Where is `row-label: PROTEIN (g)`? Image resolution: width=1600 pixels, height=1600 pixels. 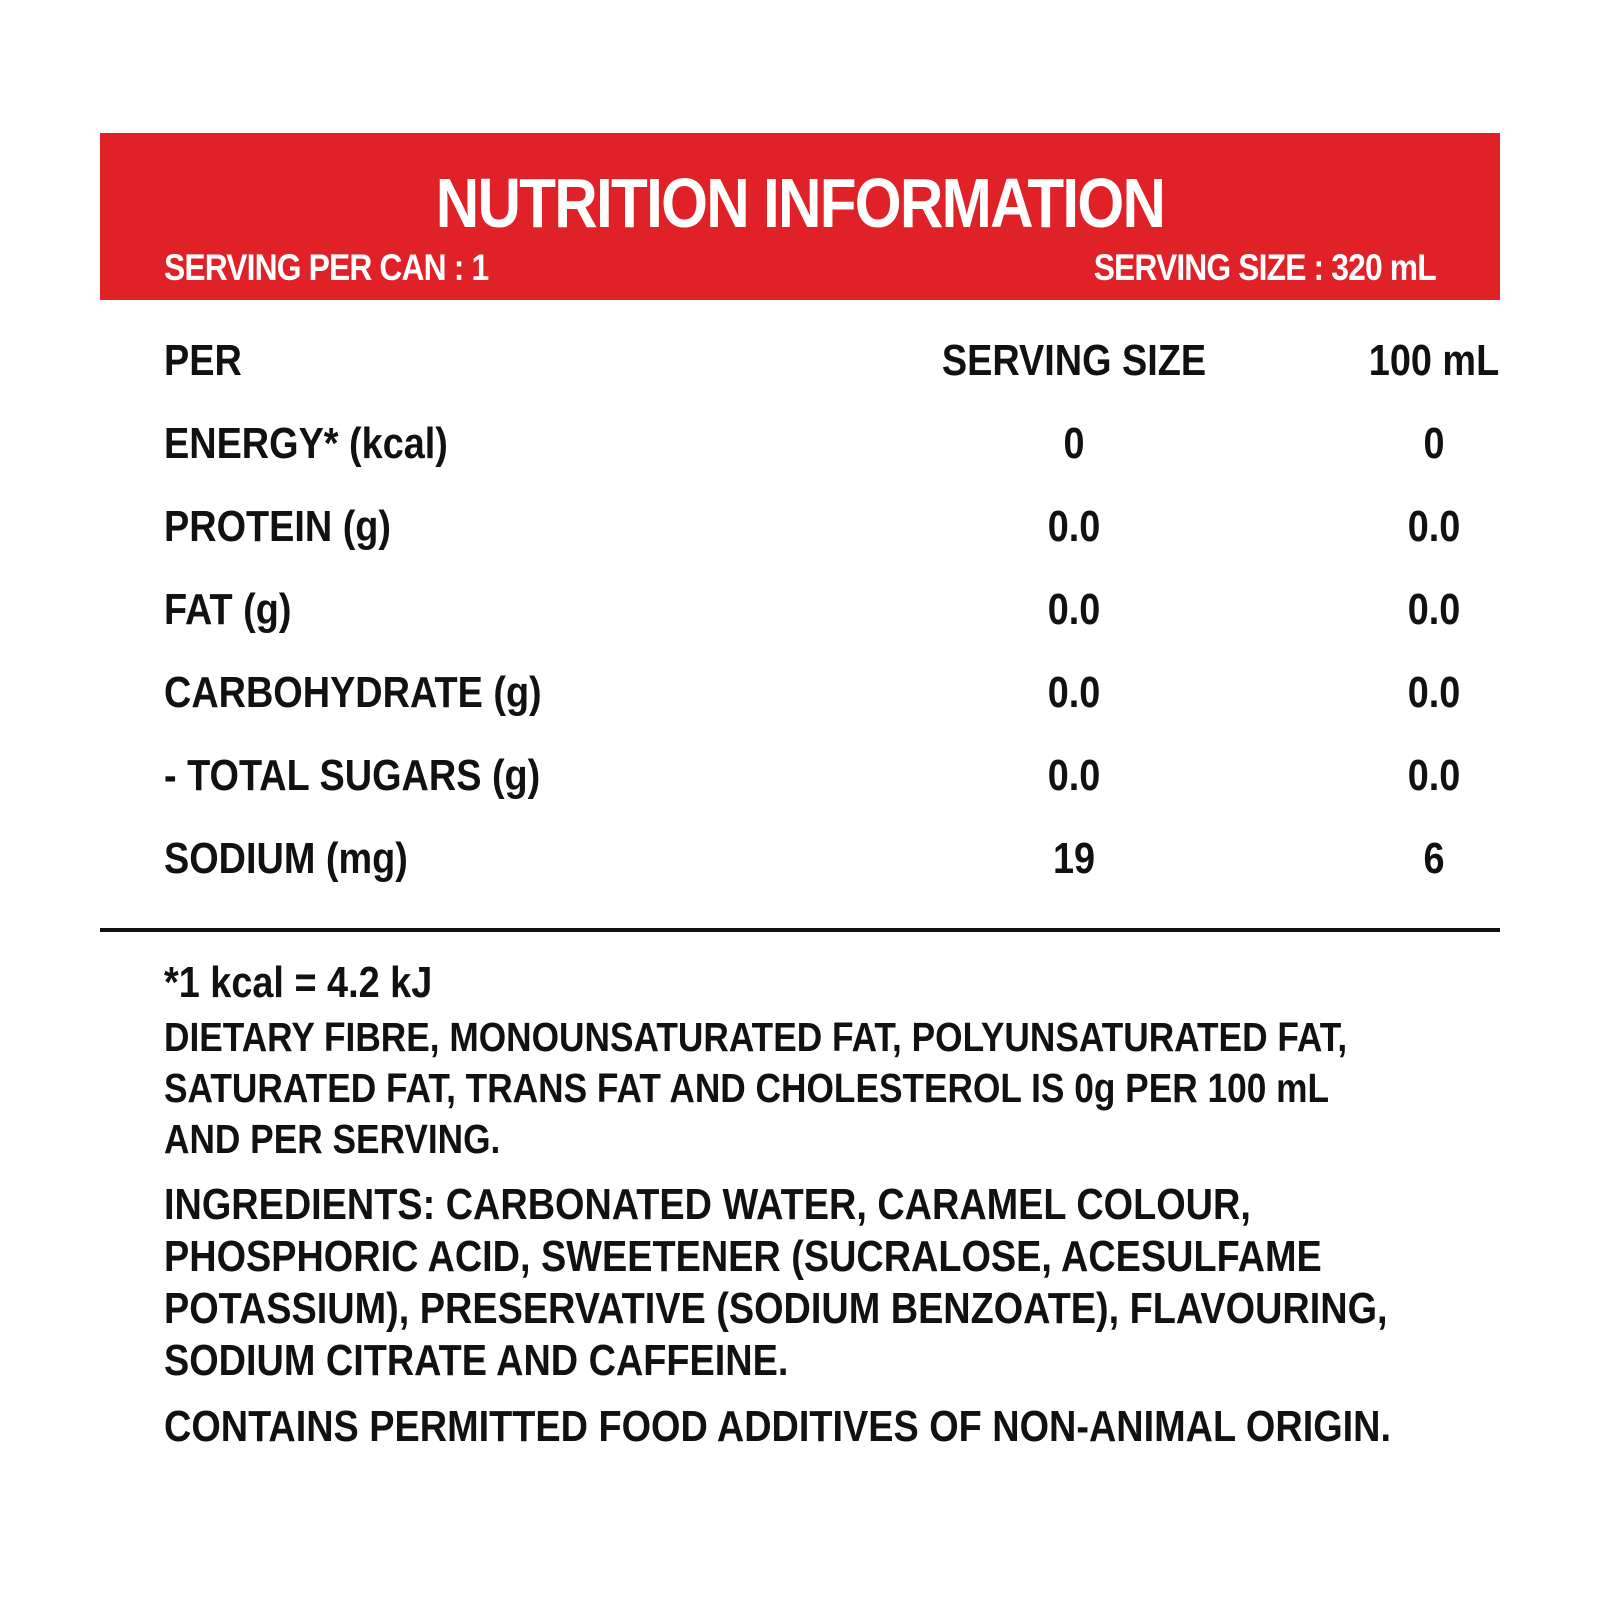 row-label: PROTEIN (g) is located at coordinates (278, 526).